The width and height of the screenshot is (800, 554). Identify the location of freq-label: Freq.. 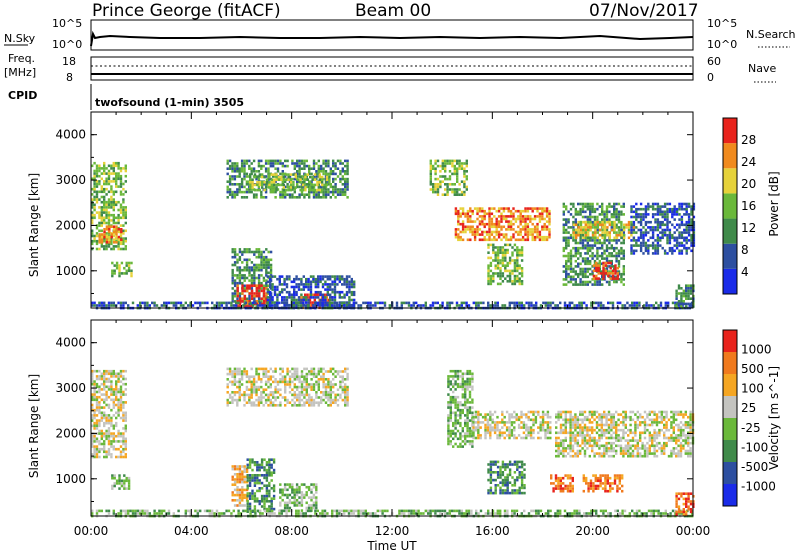
(21, 58).